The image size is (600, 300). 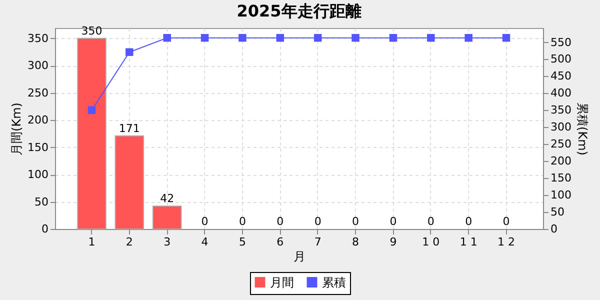 What do you see at coordinates (129, 128) in the screenshot?
I see `data-label: 171` at bounding box center [129, 128].